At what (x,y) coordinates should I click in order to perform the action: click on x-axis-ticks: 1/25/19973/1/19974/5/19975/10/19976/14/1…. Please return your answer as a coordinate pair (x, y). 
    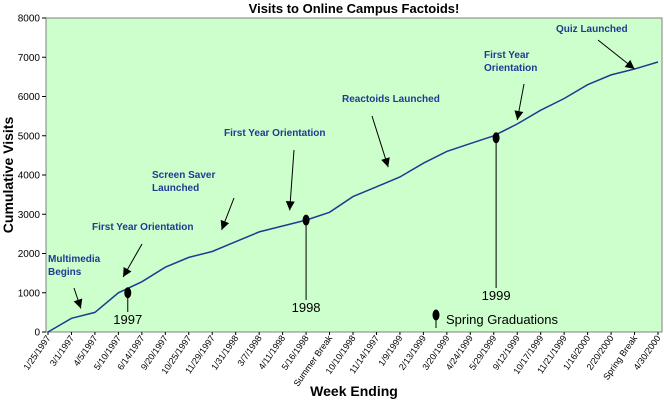
    Looking at the image, I should click on (342, 360).